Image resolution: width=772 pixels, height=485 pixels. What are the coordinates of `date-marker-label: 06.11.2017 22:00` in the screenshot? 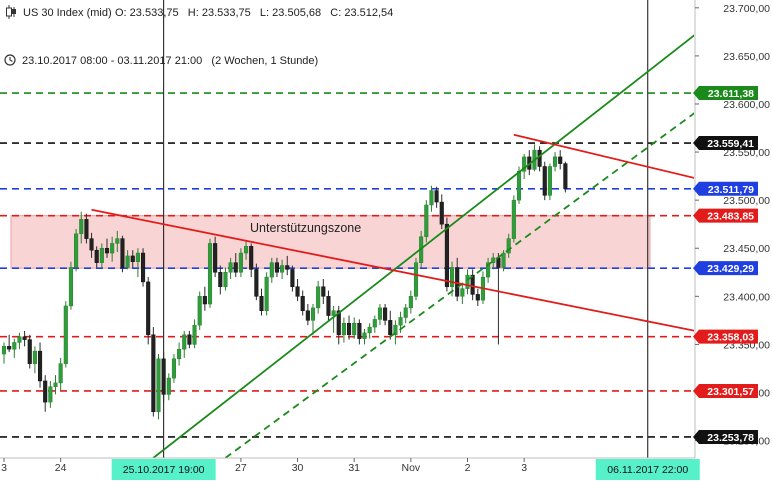 It's located at (647, 470).